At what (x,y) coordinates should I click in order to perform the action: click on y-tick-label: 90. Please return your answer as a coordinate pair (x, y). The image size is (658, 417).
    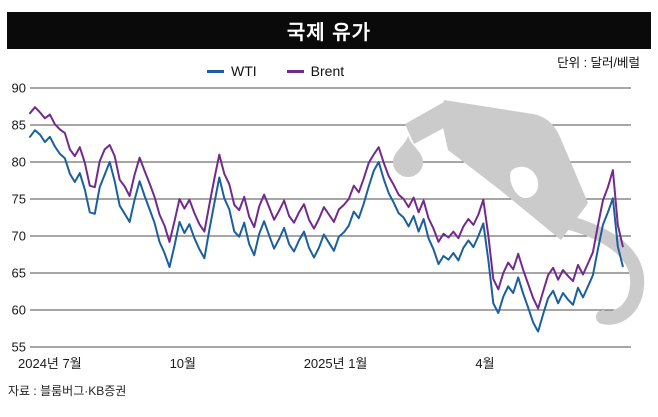
    Looking at the image, I should click on (19, 88).